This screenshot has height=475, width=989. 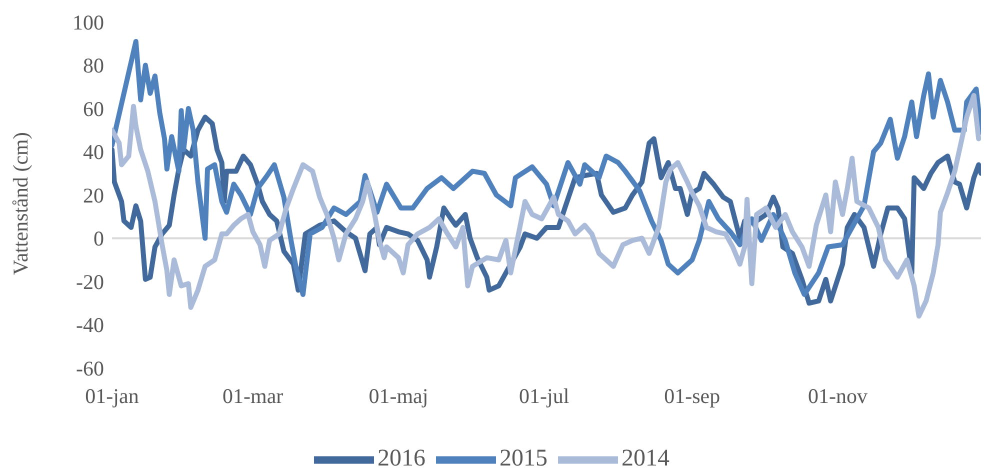 I want to click on y-tick-label: 80, so click(x=93, y=66).